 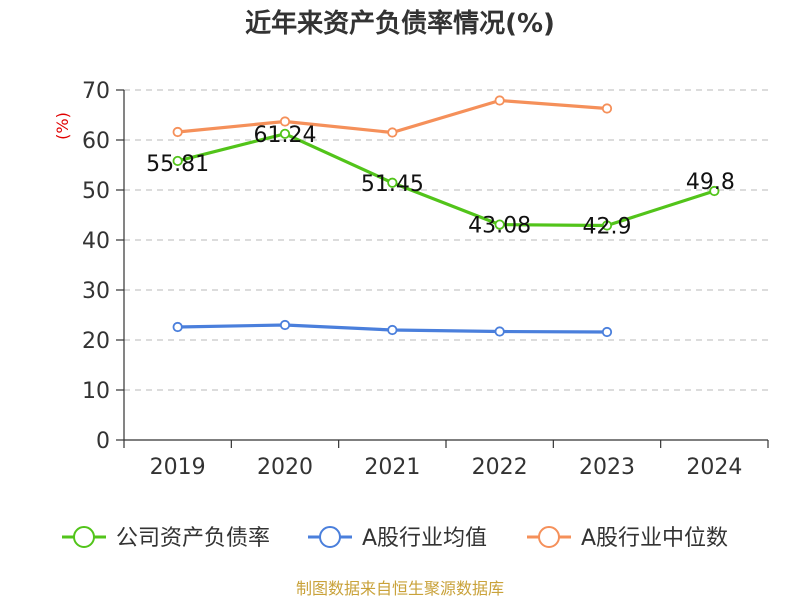 What do you see at coordinates (500, 467) in the screenshot?
I see `x-tick-label: 2022` at bounding box center [500, 467].